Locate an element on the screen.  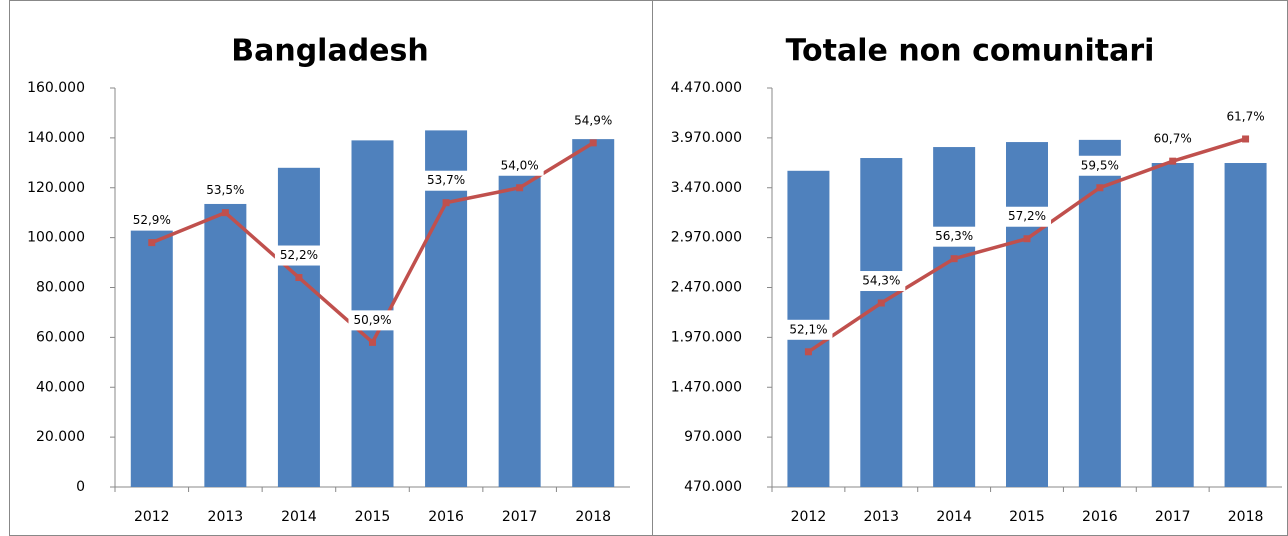
data-label: 54,9% is located at coordinates (593, 120).